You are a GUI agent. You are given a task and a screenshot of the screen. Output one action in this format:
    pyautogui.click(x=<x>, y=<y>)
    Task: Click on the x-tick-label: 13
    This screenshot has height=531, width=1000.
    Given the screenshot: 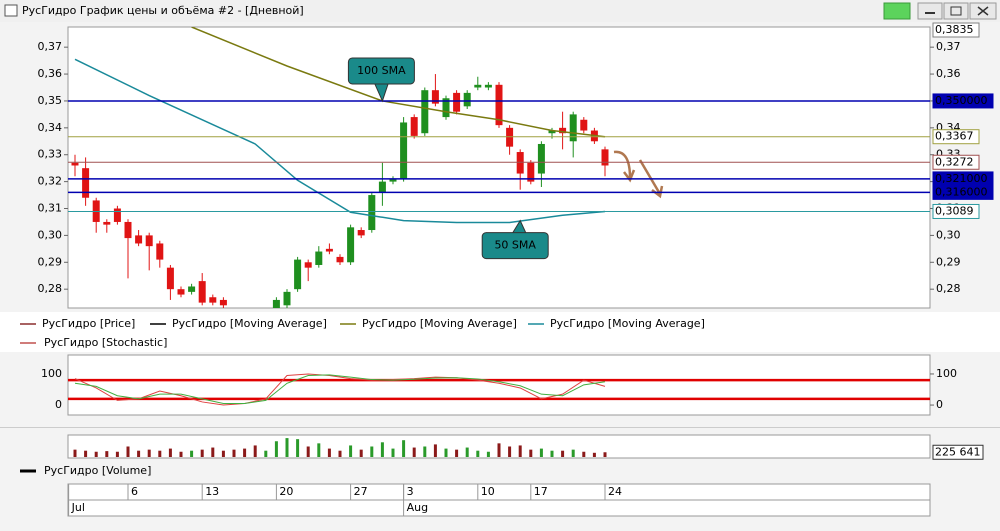 What is the action you would take?
    pyautogui.click(x=212, y=491)
    